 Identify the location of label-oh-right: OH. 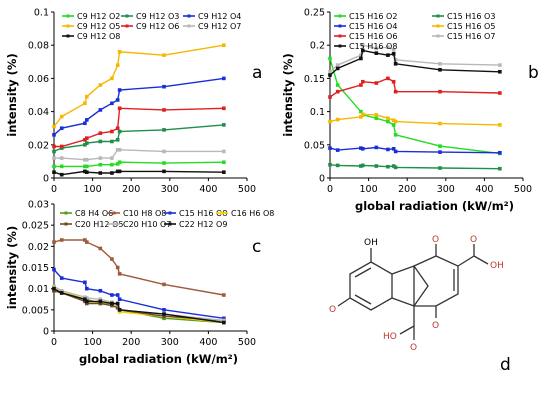
(497, 266).